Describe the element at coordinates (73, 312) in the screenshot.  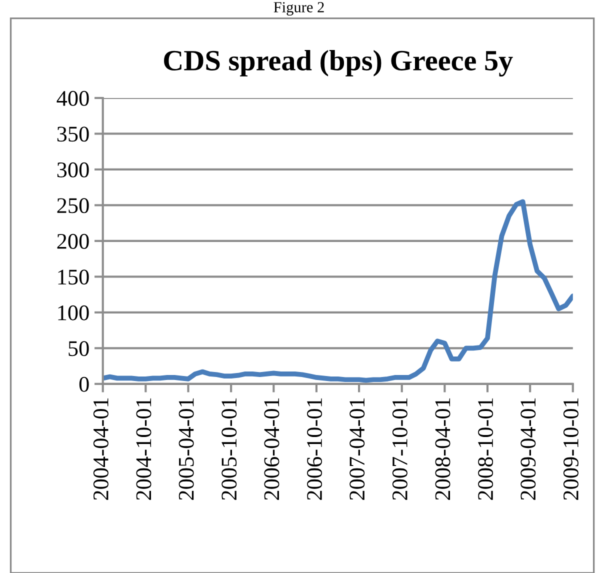
I see `y-tick-label: 100` at that location.